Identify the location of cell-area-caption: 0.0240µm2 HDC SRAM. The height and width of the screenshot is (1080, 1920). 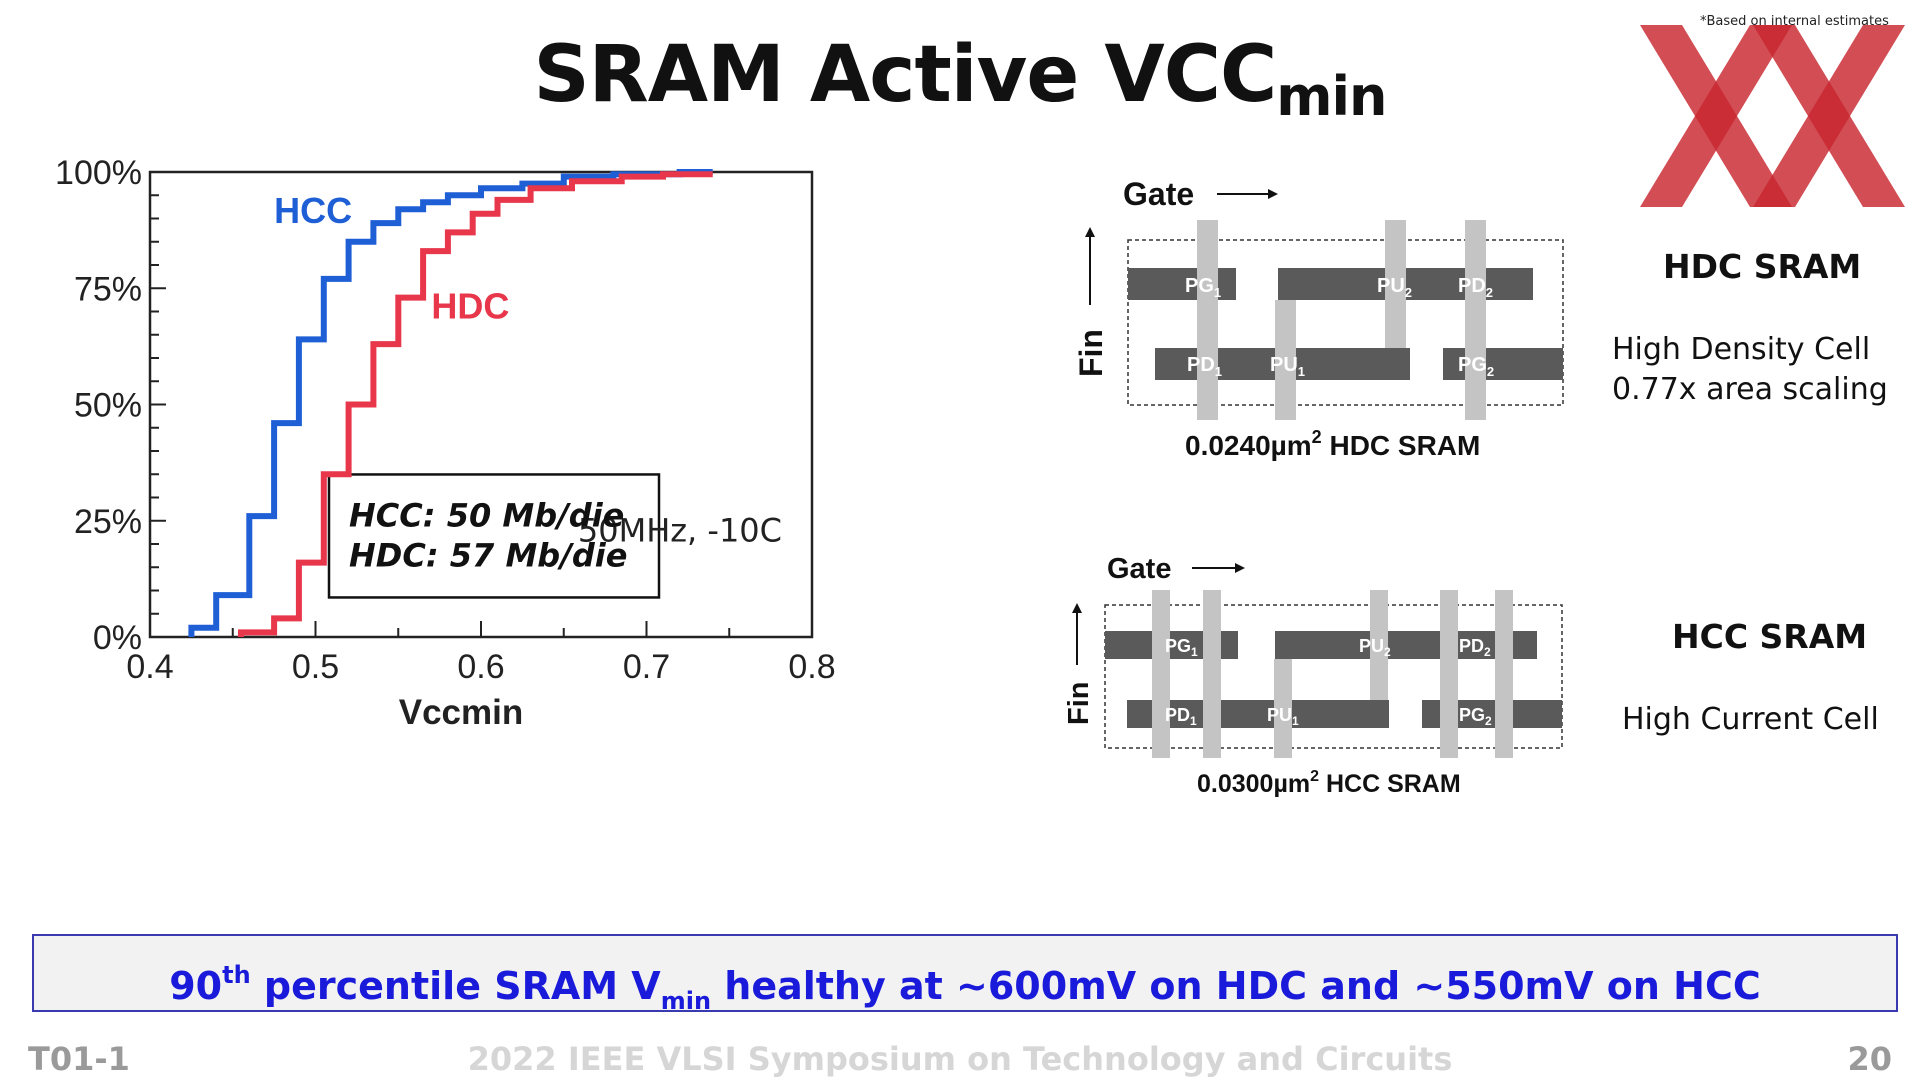
(1332, 444).